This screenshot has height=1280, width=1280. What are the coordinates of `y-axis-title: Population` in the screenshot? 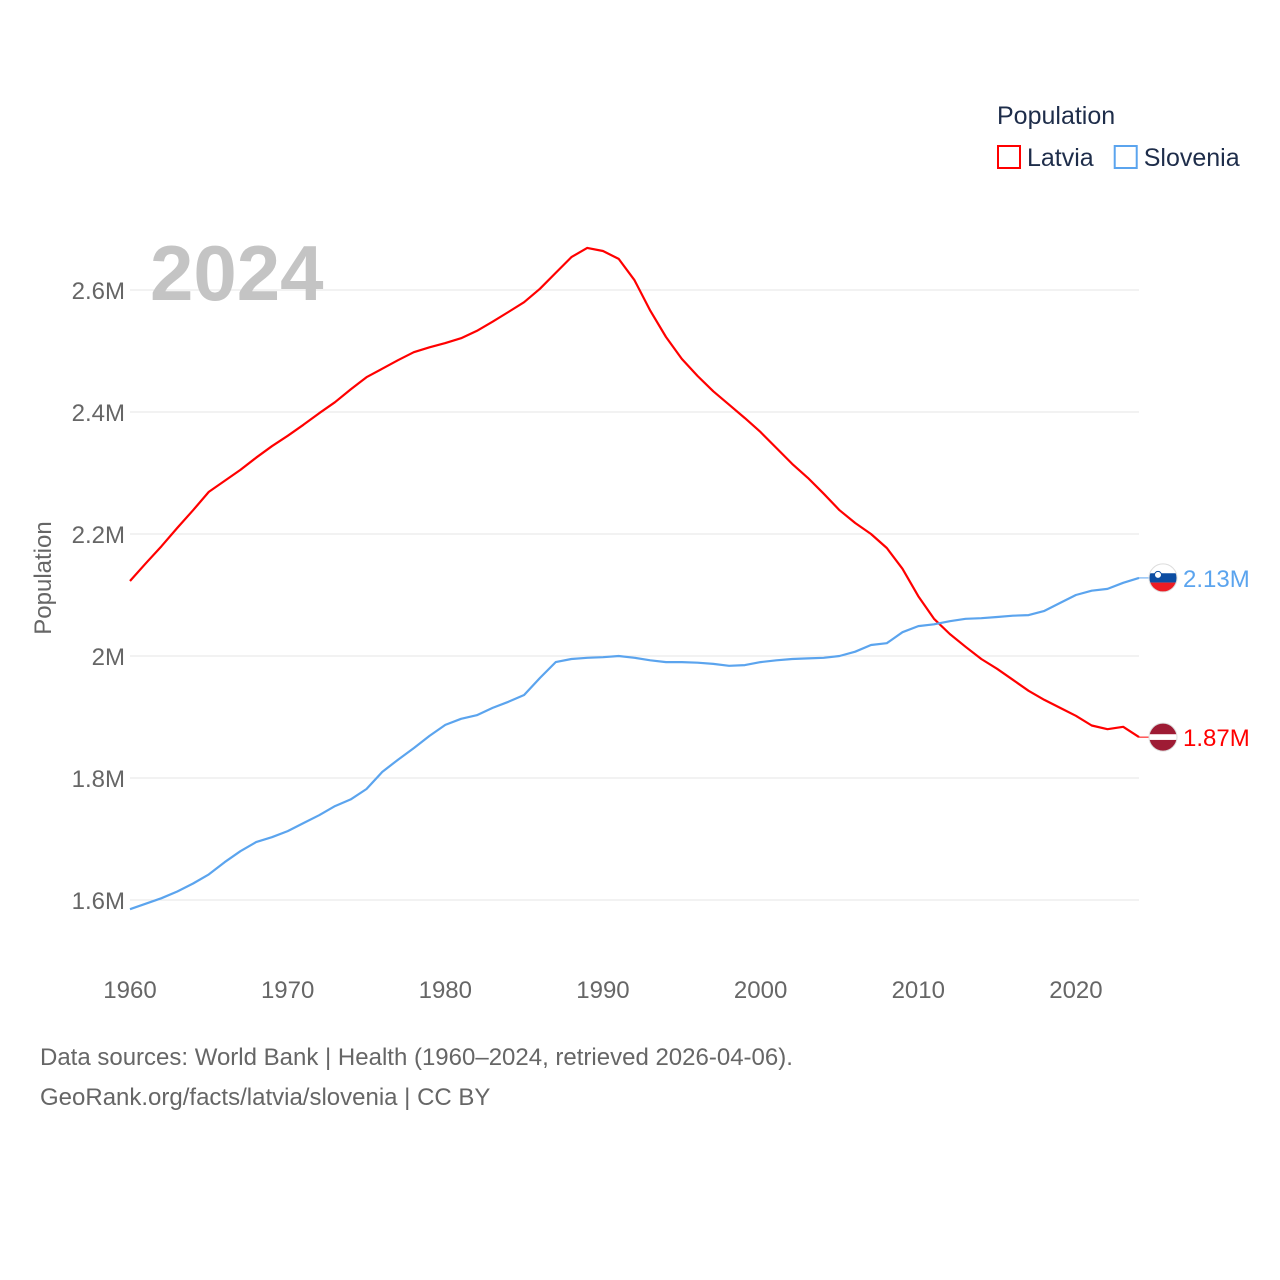 It's located at (43, 577).